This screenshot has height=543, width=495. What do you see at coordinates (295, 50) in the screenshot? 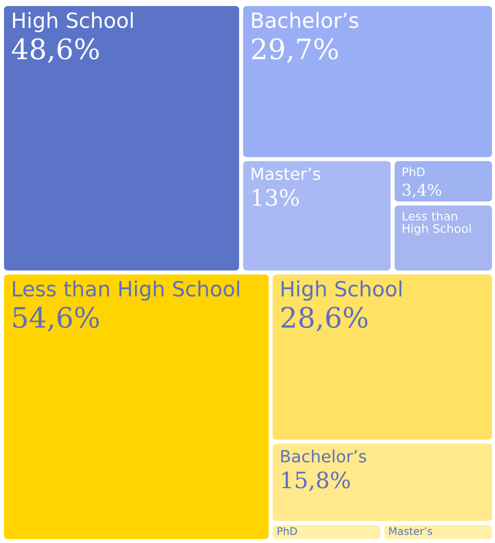
I see `data-label: 29,7%` at bounding box center [295, 50].